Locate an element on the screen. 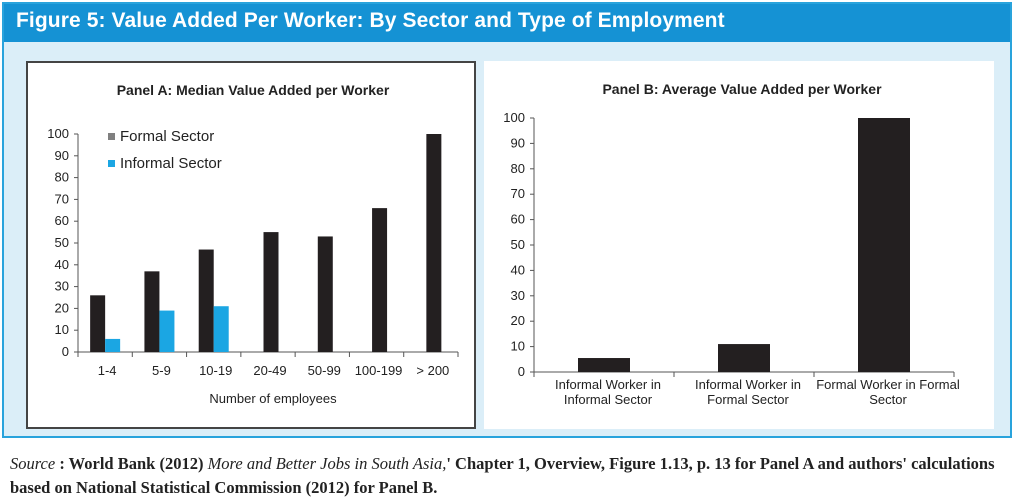 The width and height of the screenshot is (1016, 503). panel-a-legend-label: Informal Sector is located at coordinates (171, 163).